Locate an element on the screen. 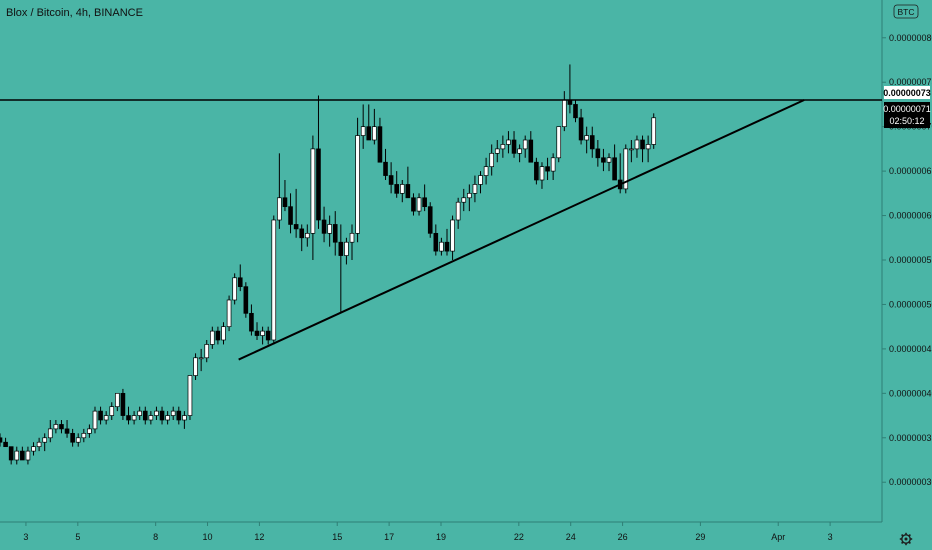  y-tick-label: 0.00000060 is located at coordinates (910, 216).